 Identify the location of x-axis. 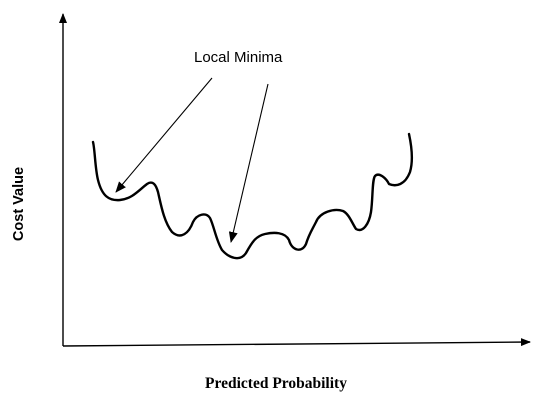
(296, 342).